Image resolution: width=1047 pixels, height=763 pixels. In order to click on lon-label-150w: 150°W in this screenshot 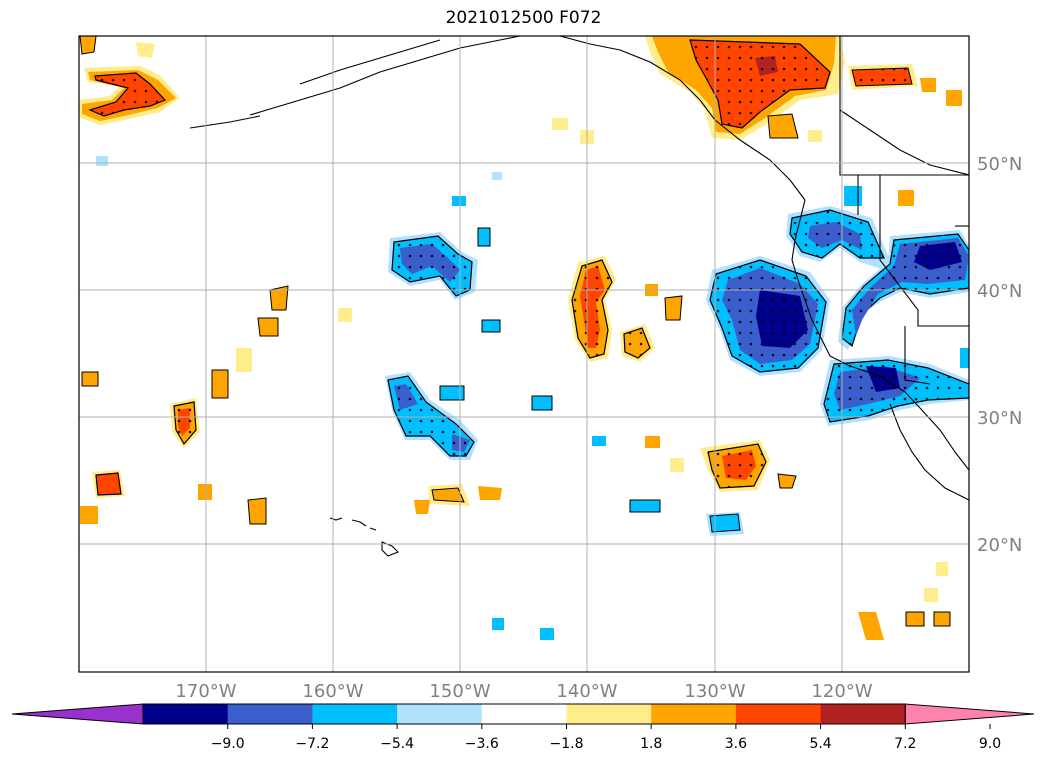, I will do `click(459, 691)`.